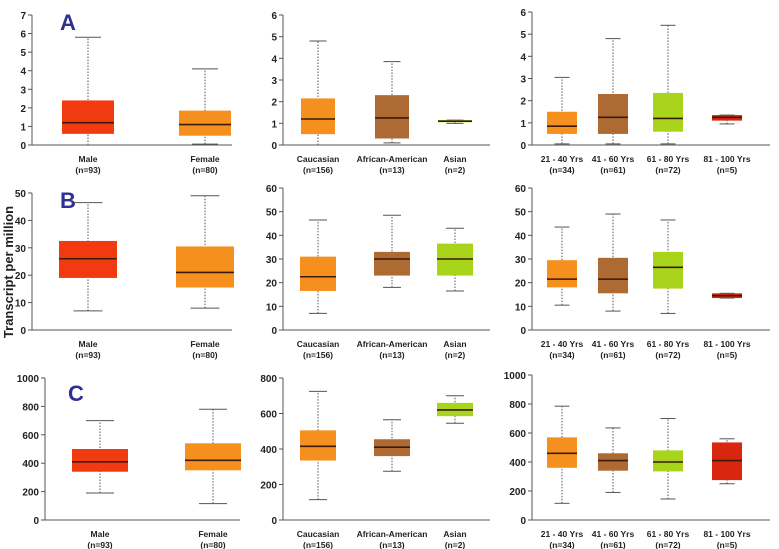 The image size is (779, 549). I want to click on box-asian, so click(455, 409).